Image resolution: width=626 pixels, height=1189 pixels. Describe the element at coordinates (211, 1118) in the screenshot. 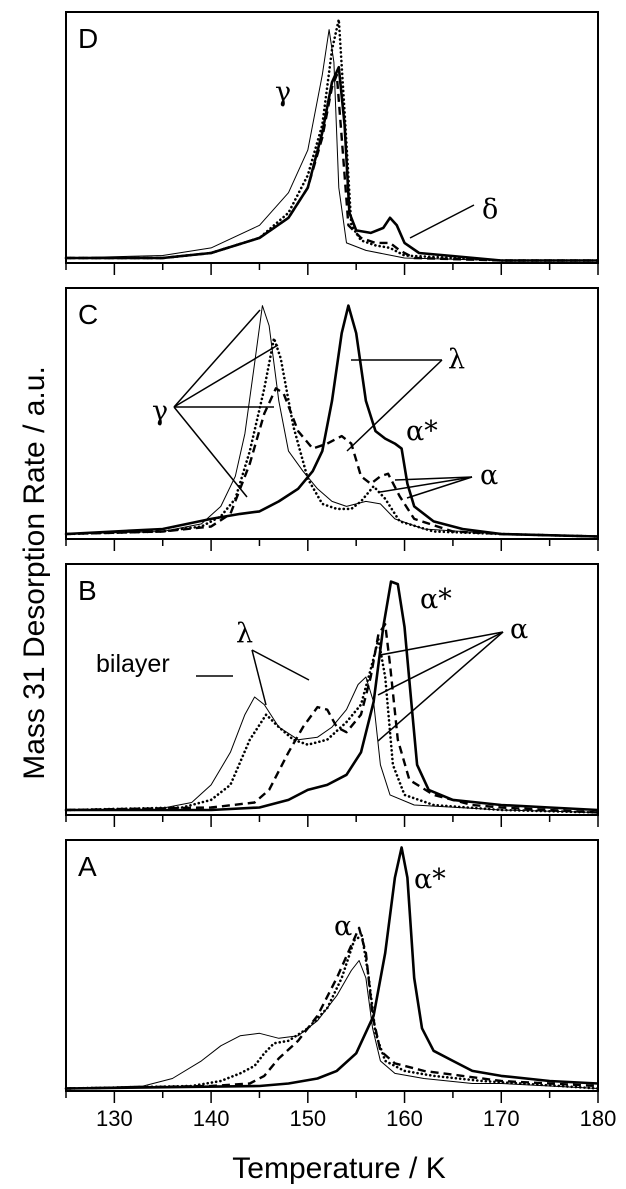

I see `x-tick-label: 140` at that location.